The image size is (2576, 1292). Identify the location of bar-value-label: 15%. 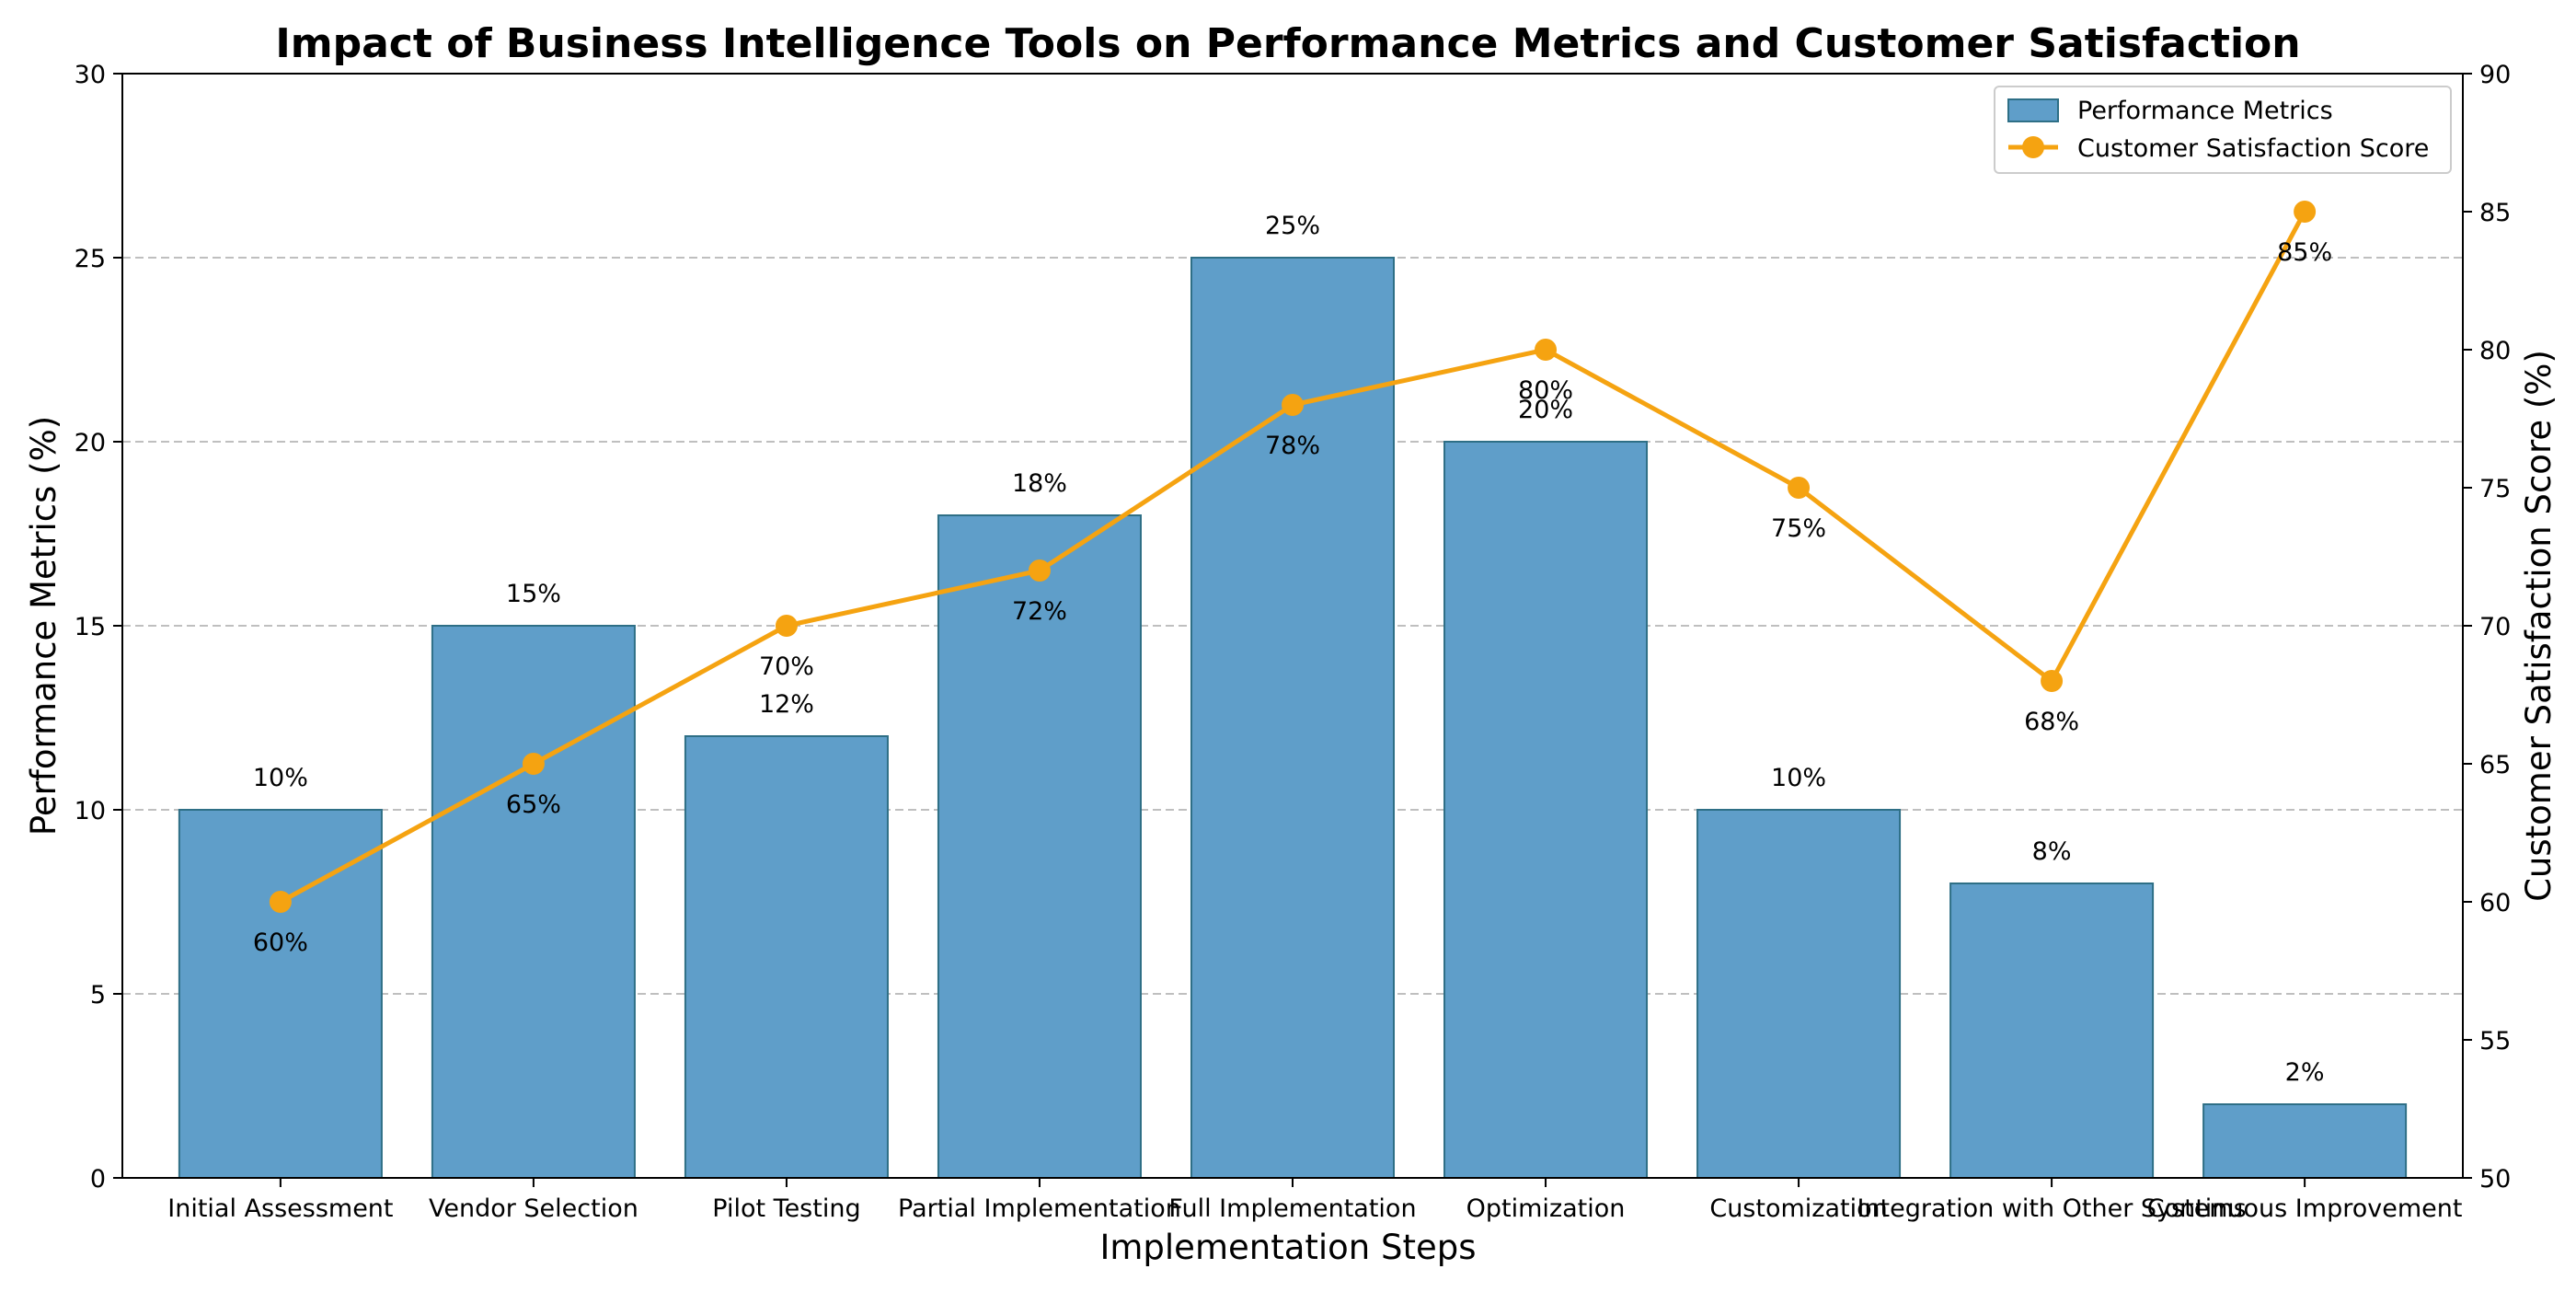
(533, 594).